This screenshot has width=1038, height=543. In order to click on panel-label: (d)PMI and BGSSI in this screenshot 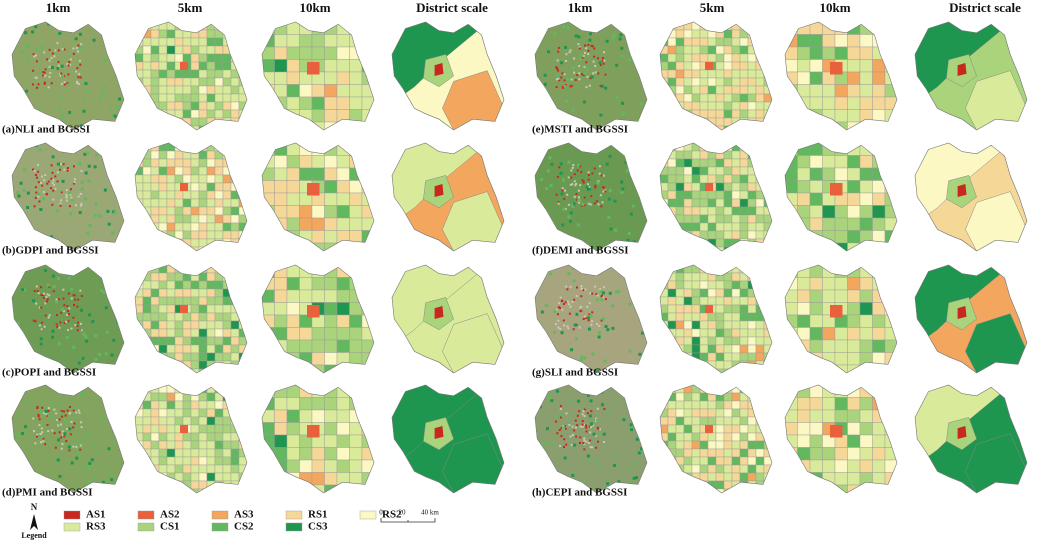, I will do `click(47, 493)`.